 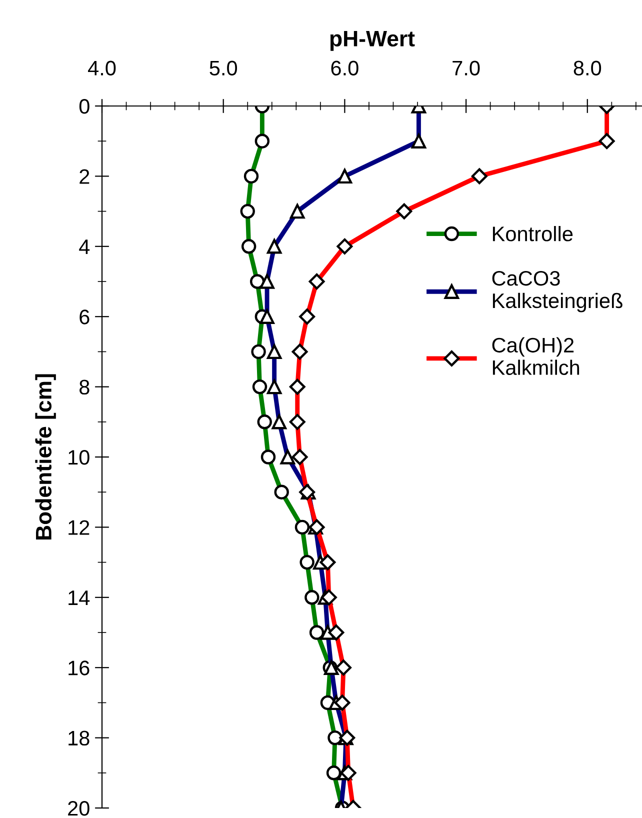 I want to click on y-tick-label: 10, so click(x=79, y=457).